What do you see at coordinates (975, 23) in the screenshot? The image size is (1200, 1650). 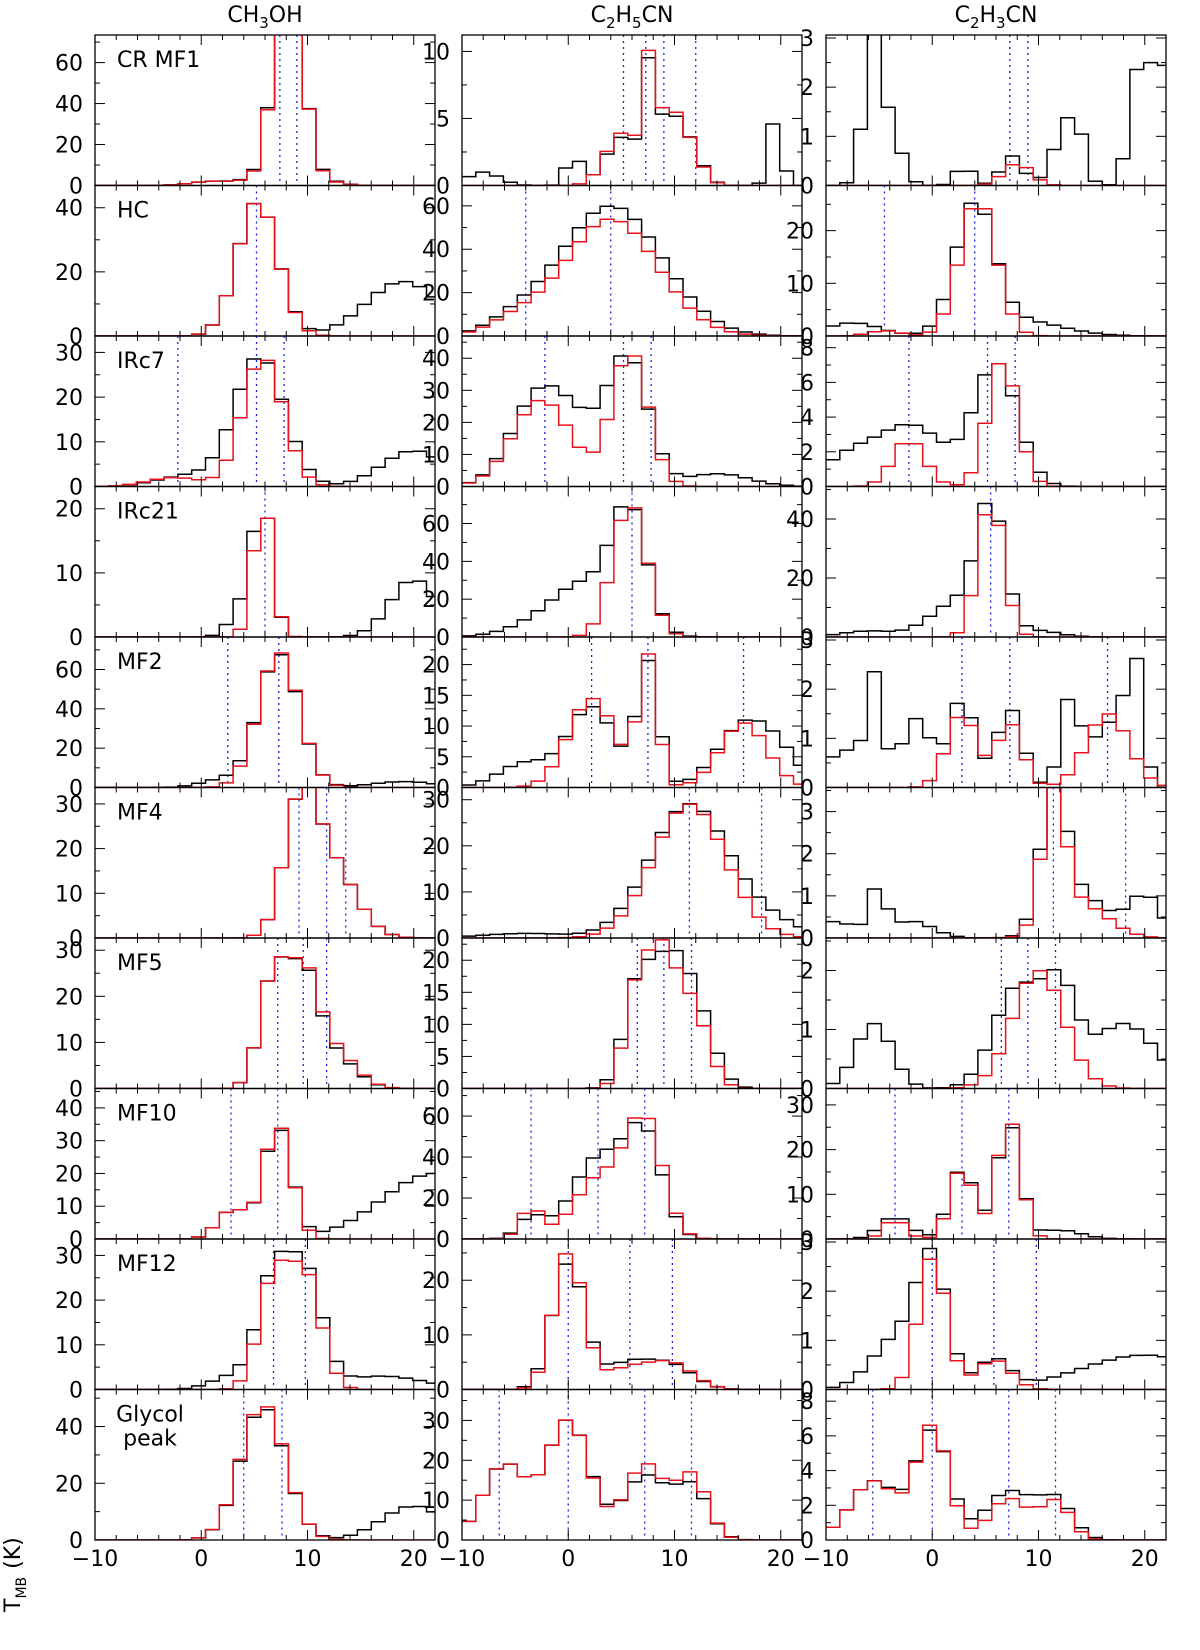 I see `column-title-part: 2` at bounding box center [975, 23].